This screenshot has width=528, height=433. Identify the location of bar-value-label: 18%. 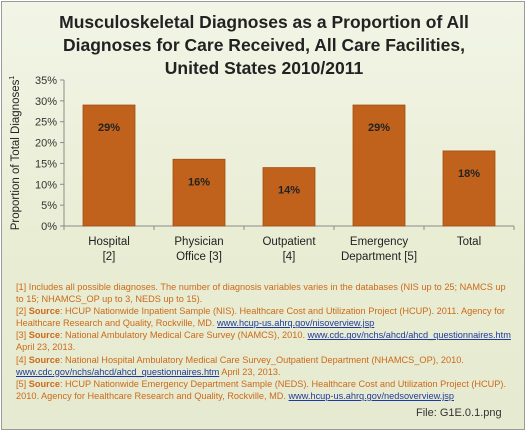
(469, 174).